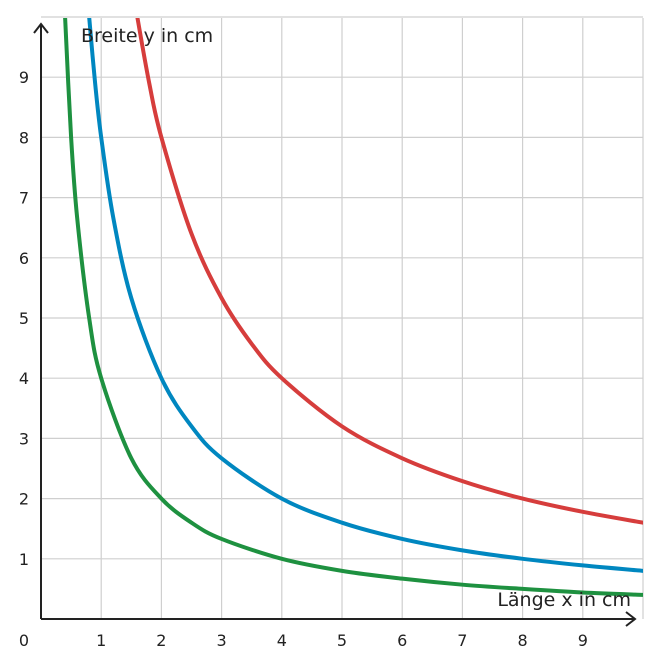  What do you see at coordinates (462, 640) in the screenshot?
I see `x-tick-label: 7` at bounding box center [462, 640].